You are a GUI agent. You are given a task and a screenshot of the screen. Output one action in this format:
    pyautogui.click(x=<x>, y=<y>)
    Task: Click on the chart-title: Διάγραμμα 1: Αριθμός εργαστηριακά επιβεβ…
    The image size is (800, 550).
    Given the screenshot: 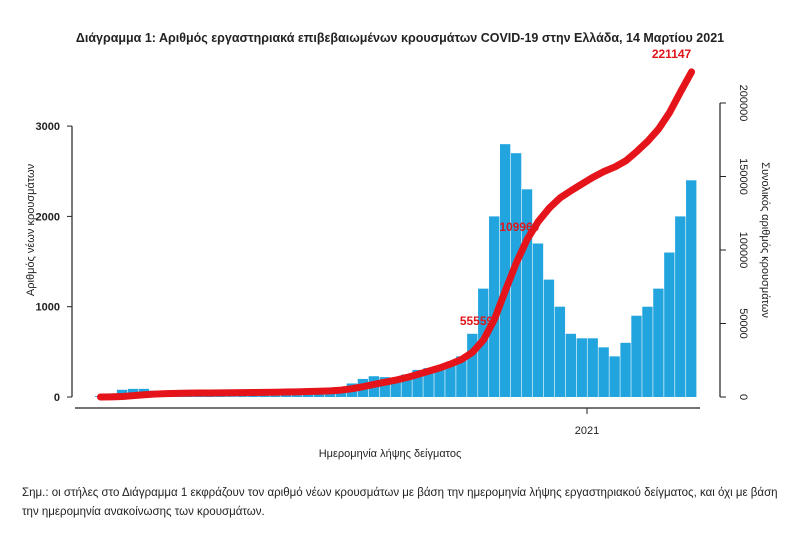 What is the action you would take?
    pyautogui.click(x=400, y=38)
    